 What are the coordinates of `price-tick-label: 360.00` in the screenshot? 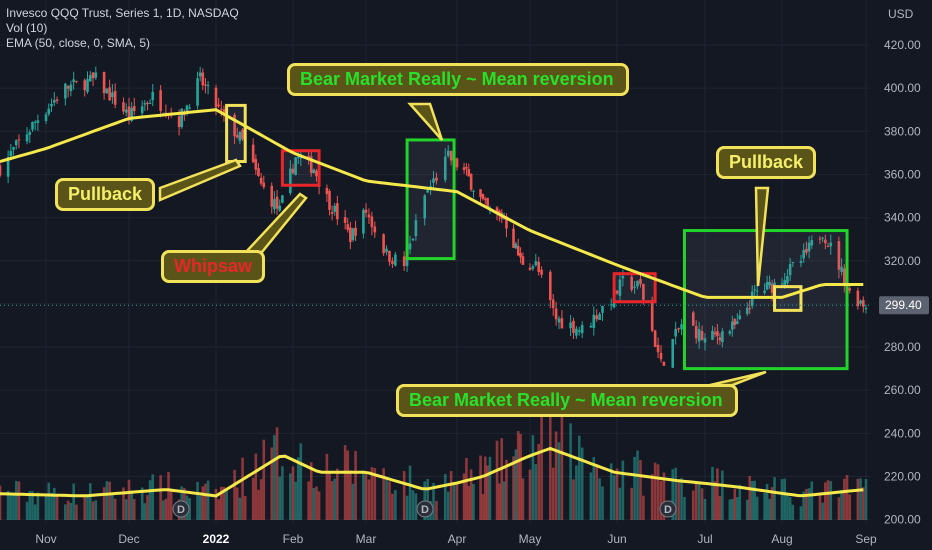 It's located at (902, 174).